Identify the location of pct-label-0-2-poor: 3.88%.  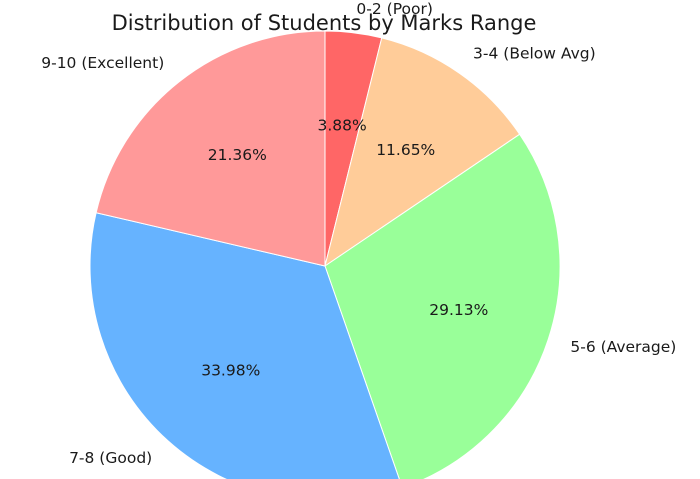
(342, 126).